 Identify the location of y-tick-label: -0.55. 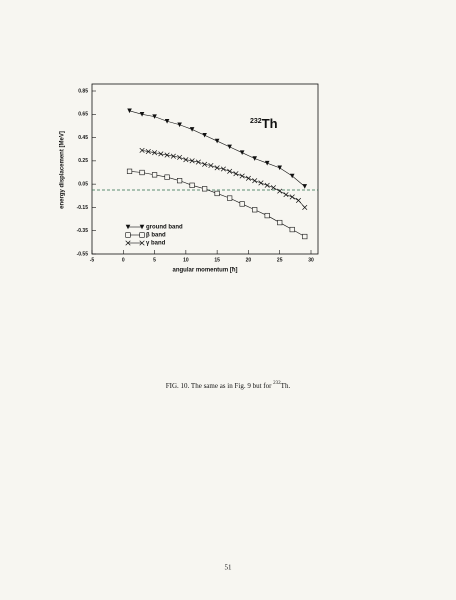
(83, 254).